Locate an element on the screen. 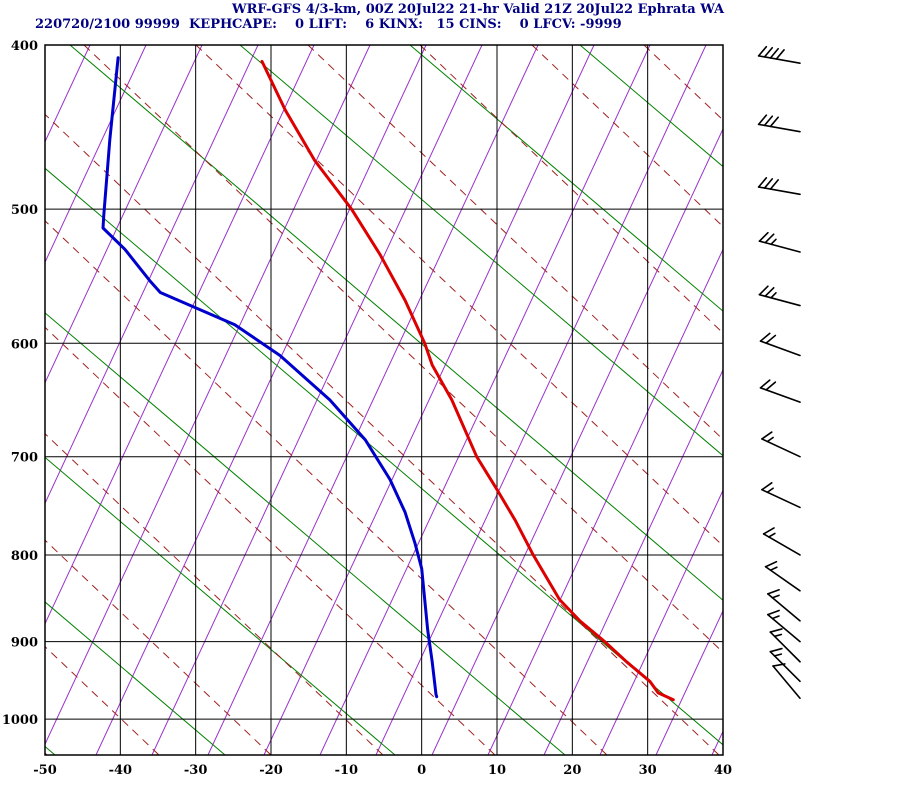 The image size is (900, 800). pressure-tick-label: 800 is located at coordinates (24, 556).